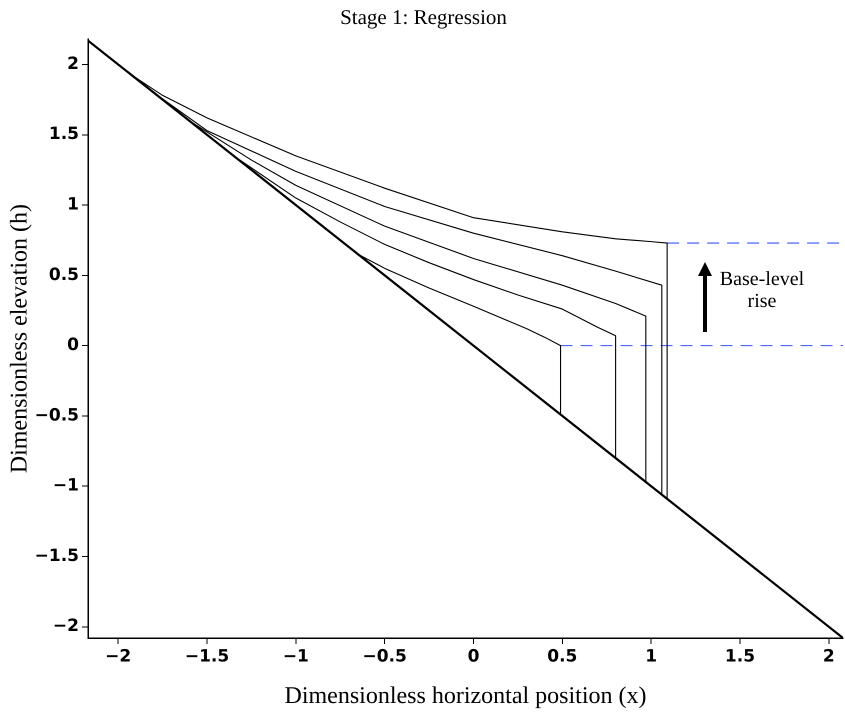 The height and width of the screenshot is (713, 845). I want to click on y-tick-label: 2, so click(73, 64).